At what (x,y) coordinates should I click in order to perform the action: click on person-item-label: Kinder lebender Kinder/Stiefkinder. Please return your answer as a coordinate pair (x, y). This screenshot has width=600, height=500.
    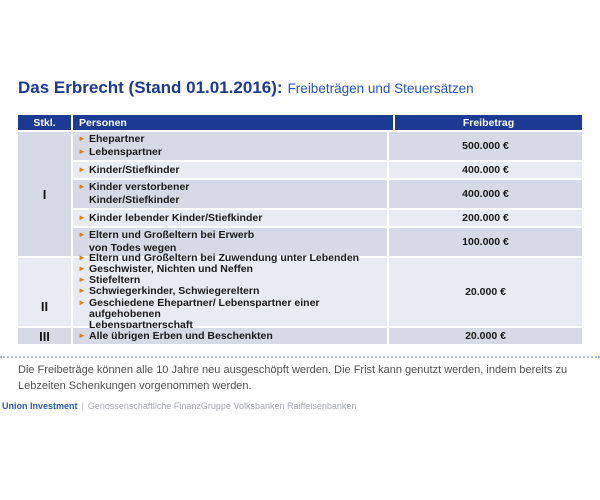
    Looking at the image, I should click on (176, 217).